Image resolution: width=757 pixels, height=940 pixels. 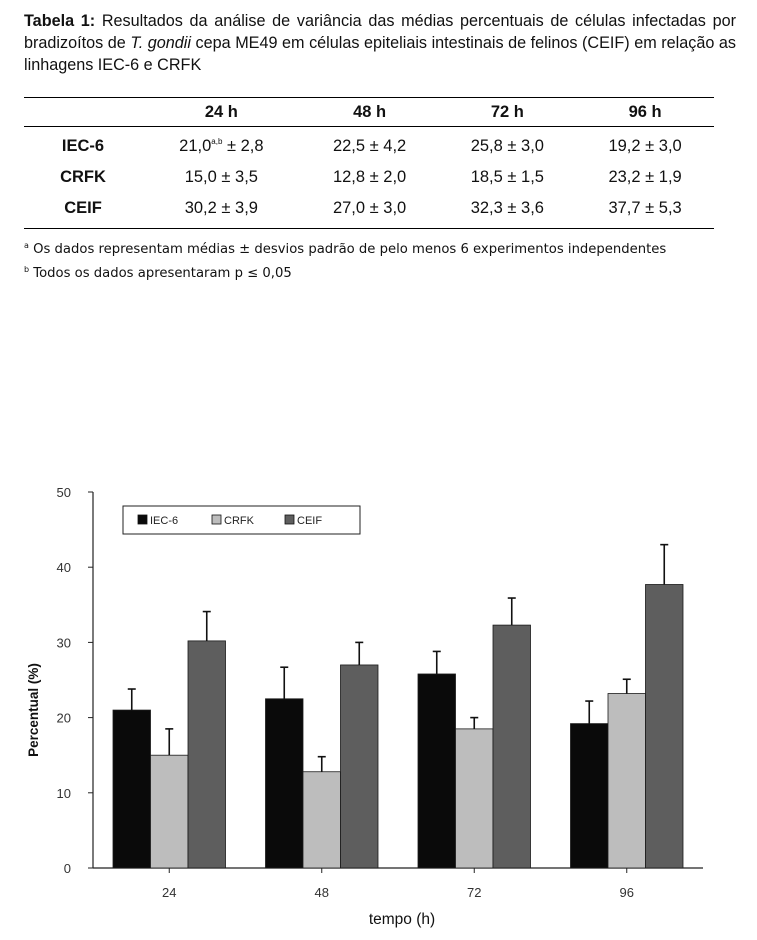 What do you see at coordinates (195, 146) in the screenshot?
I see `cell-value: 21,0` at bounding box center [195, 146].